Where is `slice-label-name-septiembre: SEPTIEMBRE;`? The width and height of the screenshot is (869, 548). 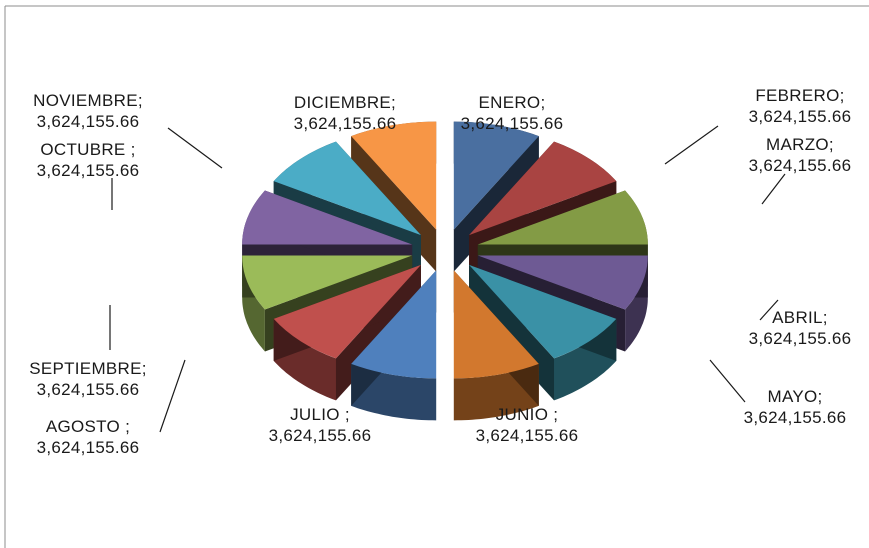 slice-label-name-septiembre: SEPTIEMBRE; is located at coordinates (88, 368).